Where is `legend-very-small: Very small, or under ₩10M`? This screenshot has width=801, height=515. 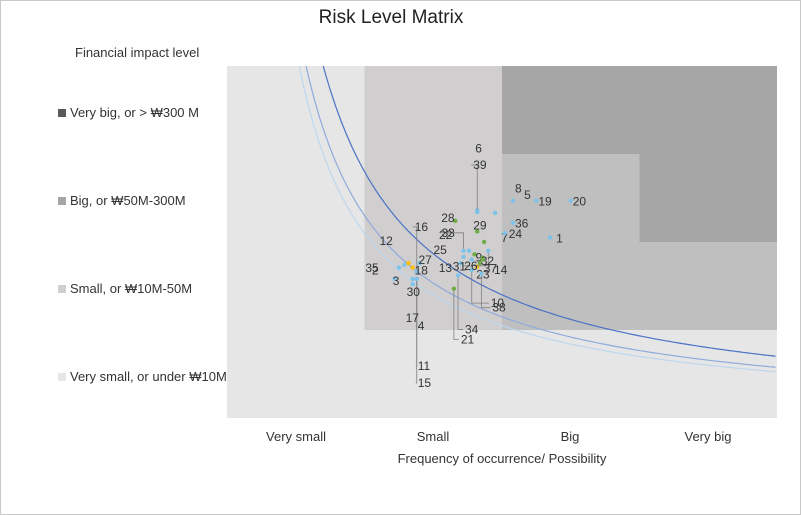 legend-very-small: Very small, or under ₩10M is located at coordinates (142, 376).